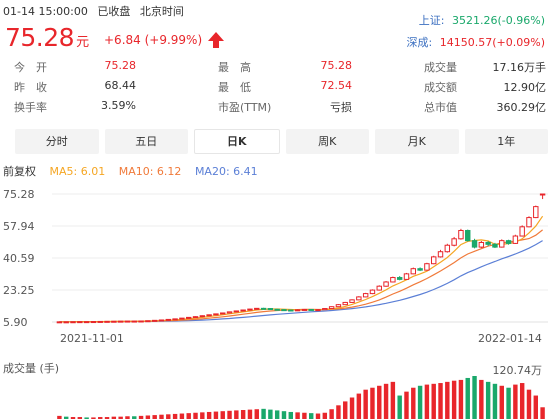 Image resolution: width=554 pixels, height=419 pixels. What do you see at coordinates (476, 42) in the screenshot?
I see `index-shenzhen: 深成: 14150.57(+0.09%)` at bounding box center [476, 42].